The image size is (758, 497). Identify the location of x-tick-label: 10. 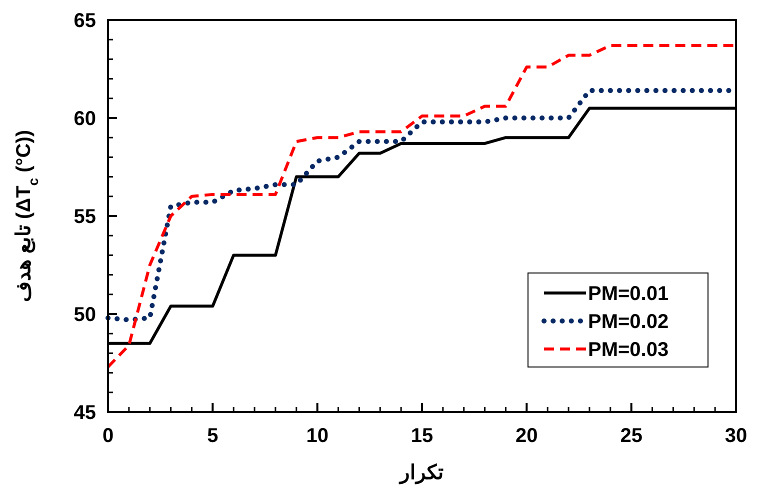
(317, 436).